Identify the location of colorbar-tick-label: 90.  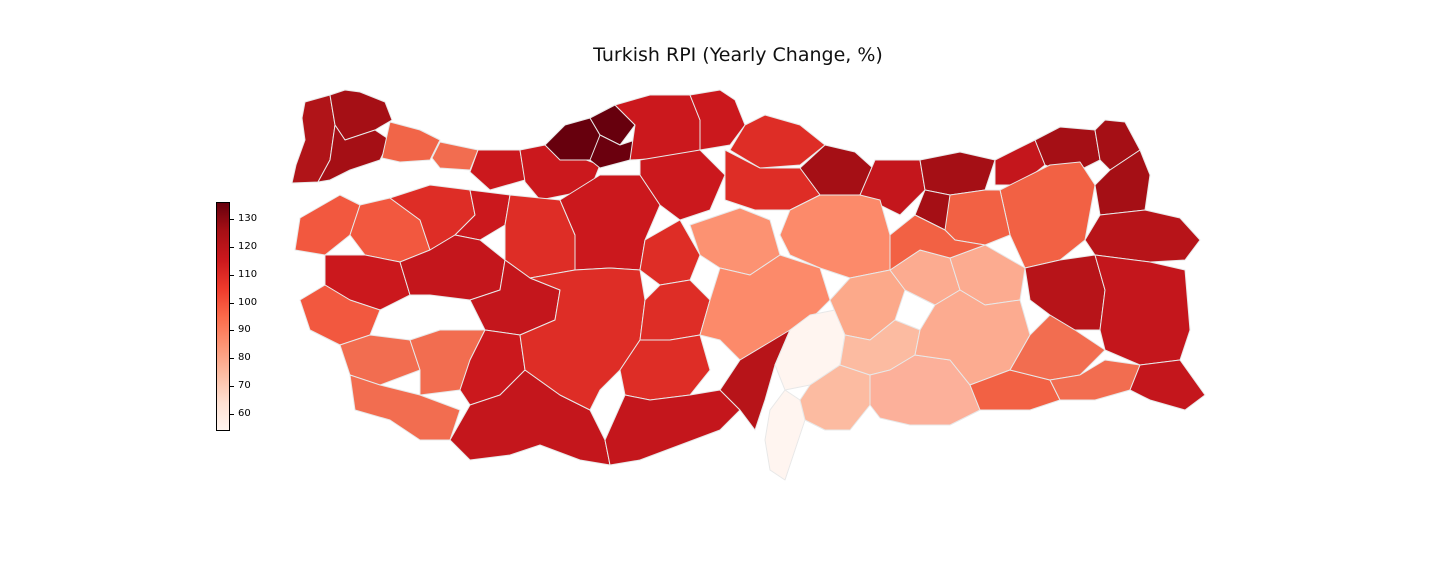
(244, 330).